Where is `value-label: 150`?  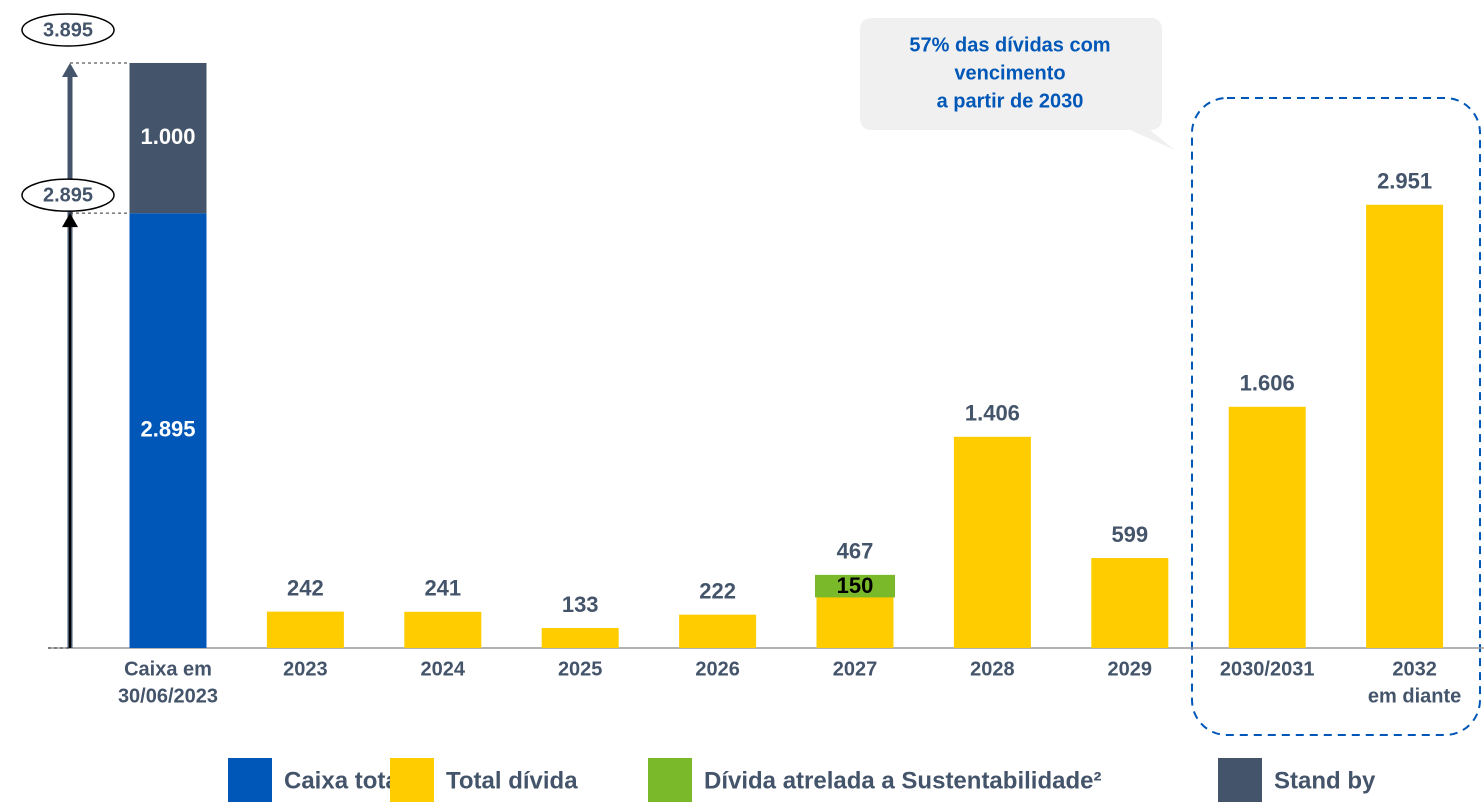 value-label: 150 is located at coordinates (855, 585).